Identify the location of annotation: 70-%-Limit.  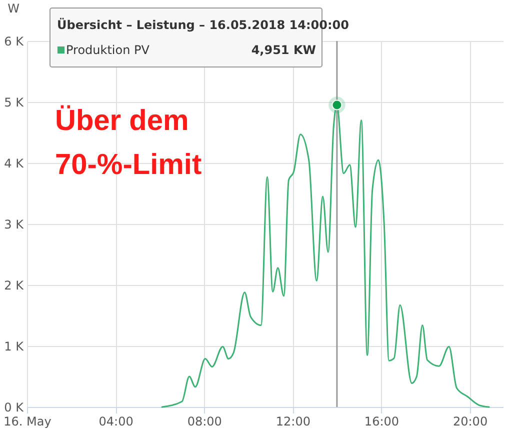
(128, 165).